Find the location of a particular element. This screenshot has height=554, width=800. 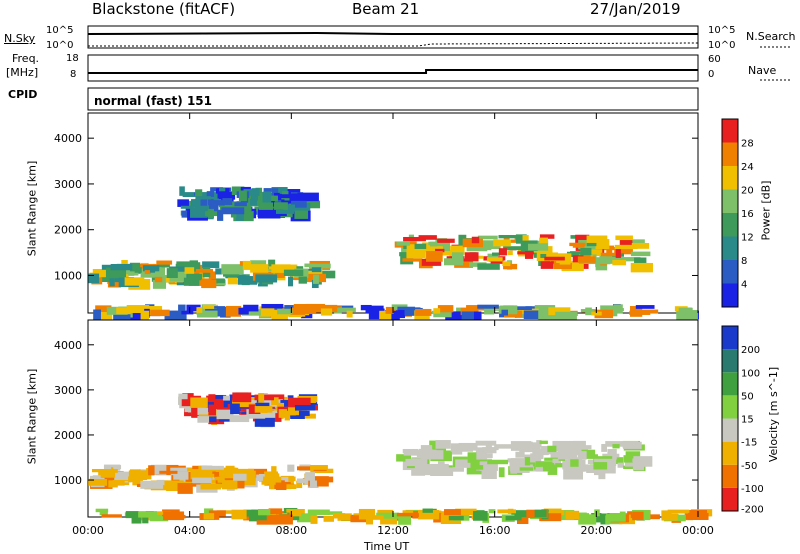

x-axis-label: Time UT is located at coordinates (387, 546).